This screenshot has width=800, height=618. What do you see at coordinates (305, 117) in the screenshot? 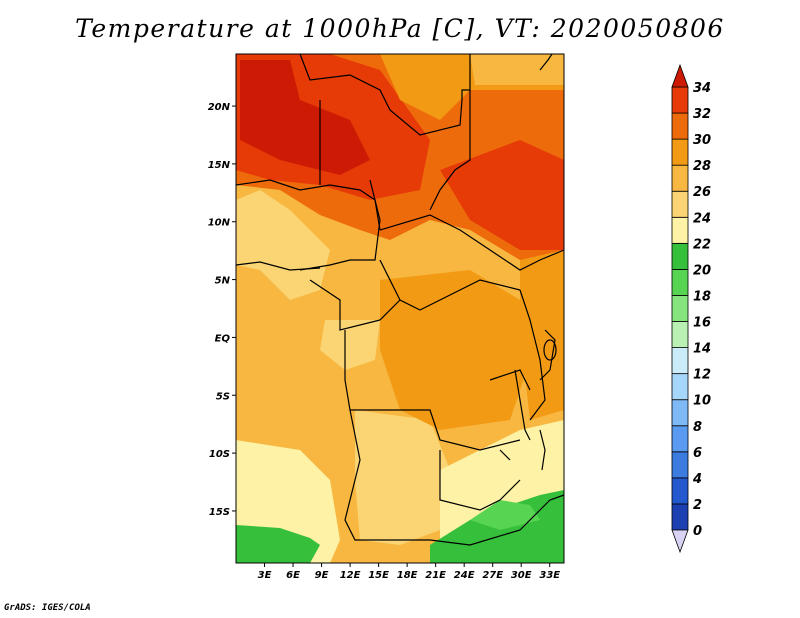
I see `sahara-core-region` at bounding box center [305, 117].